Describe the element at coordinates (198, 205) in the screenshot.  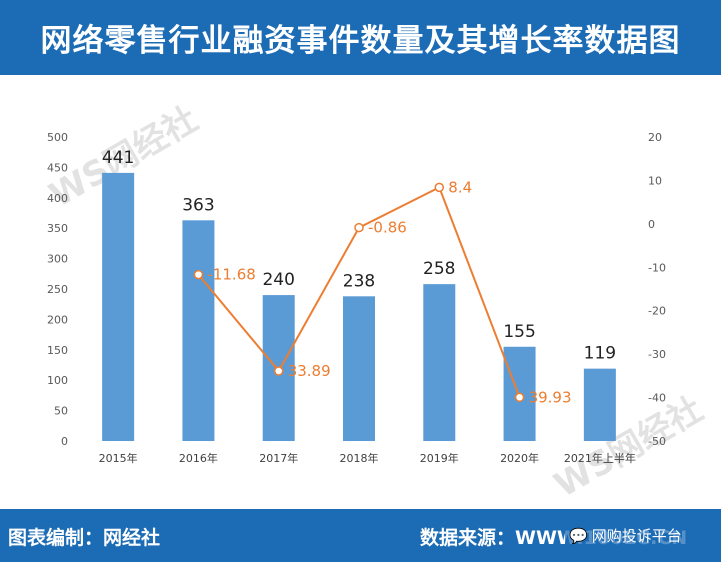
I see `bar-data-label: 363` at that location.